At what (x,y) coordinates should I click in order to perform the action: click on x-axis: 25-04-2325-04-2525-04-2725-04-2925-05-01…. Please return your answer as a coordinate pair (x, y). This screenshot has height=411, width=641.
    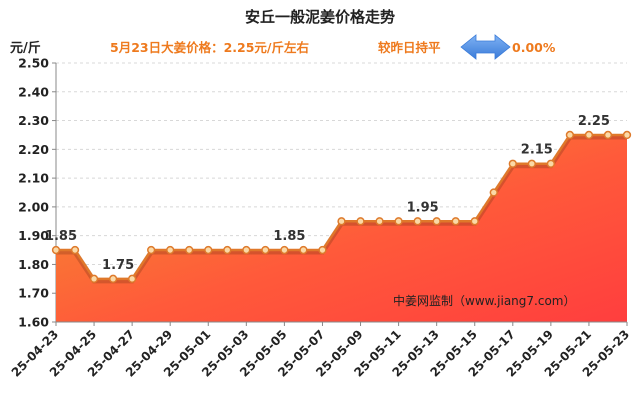
    Looking at the image, I should click on (320, 350).